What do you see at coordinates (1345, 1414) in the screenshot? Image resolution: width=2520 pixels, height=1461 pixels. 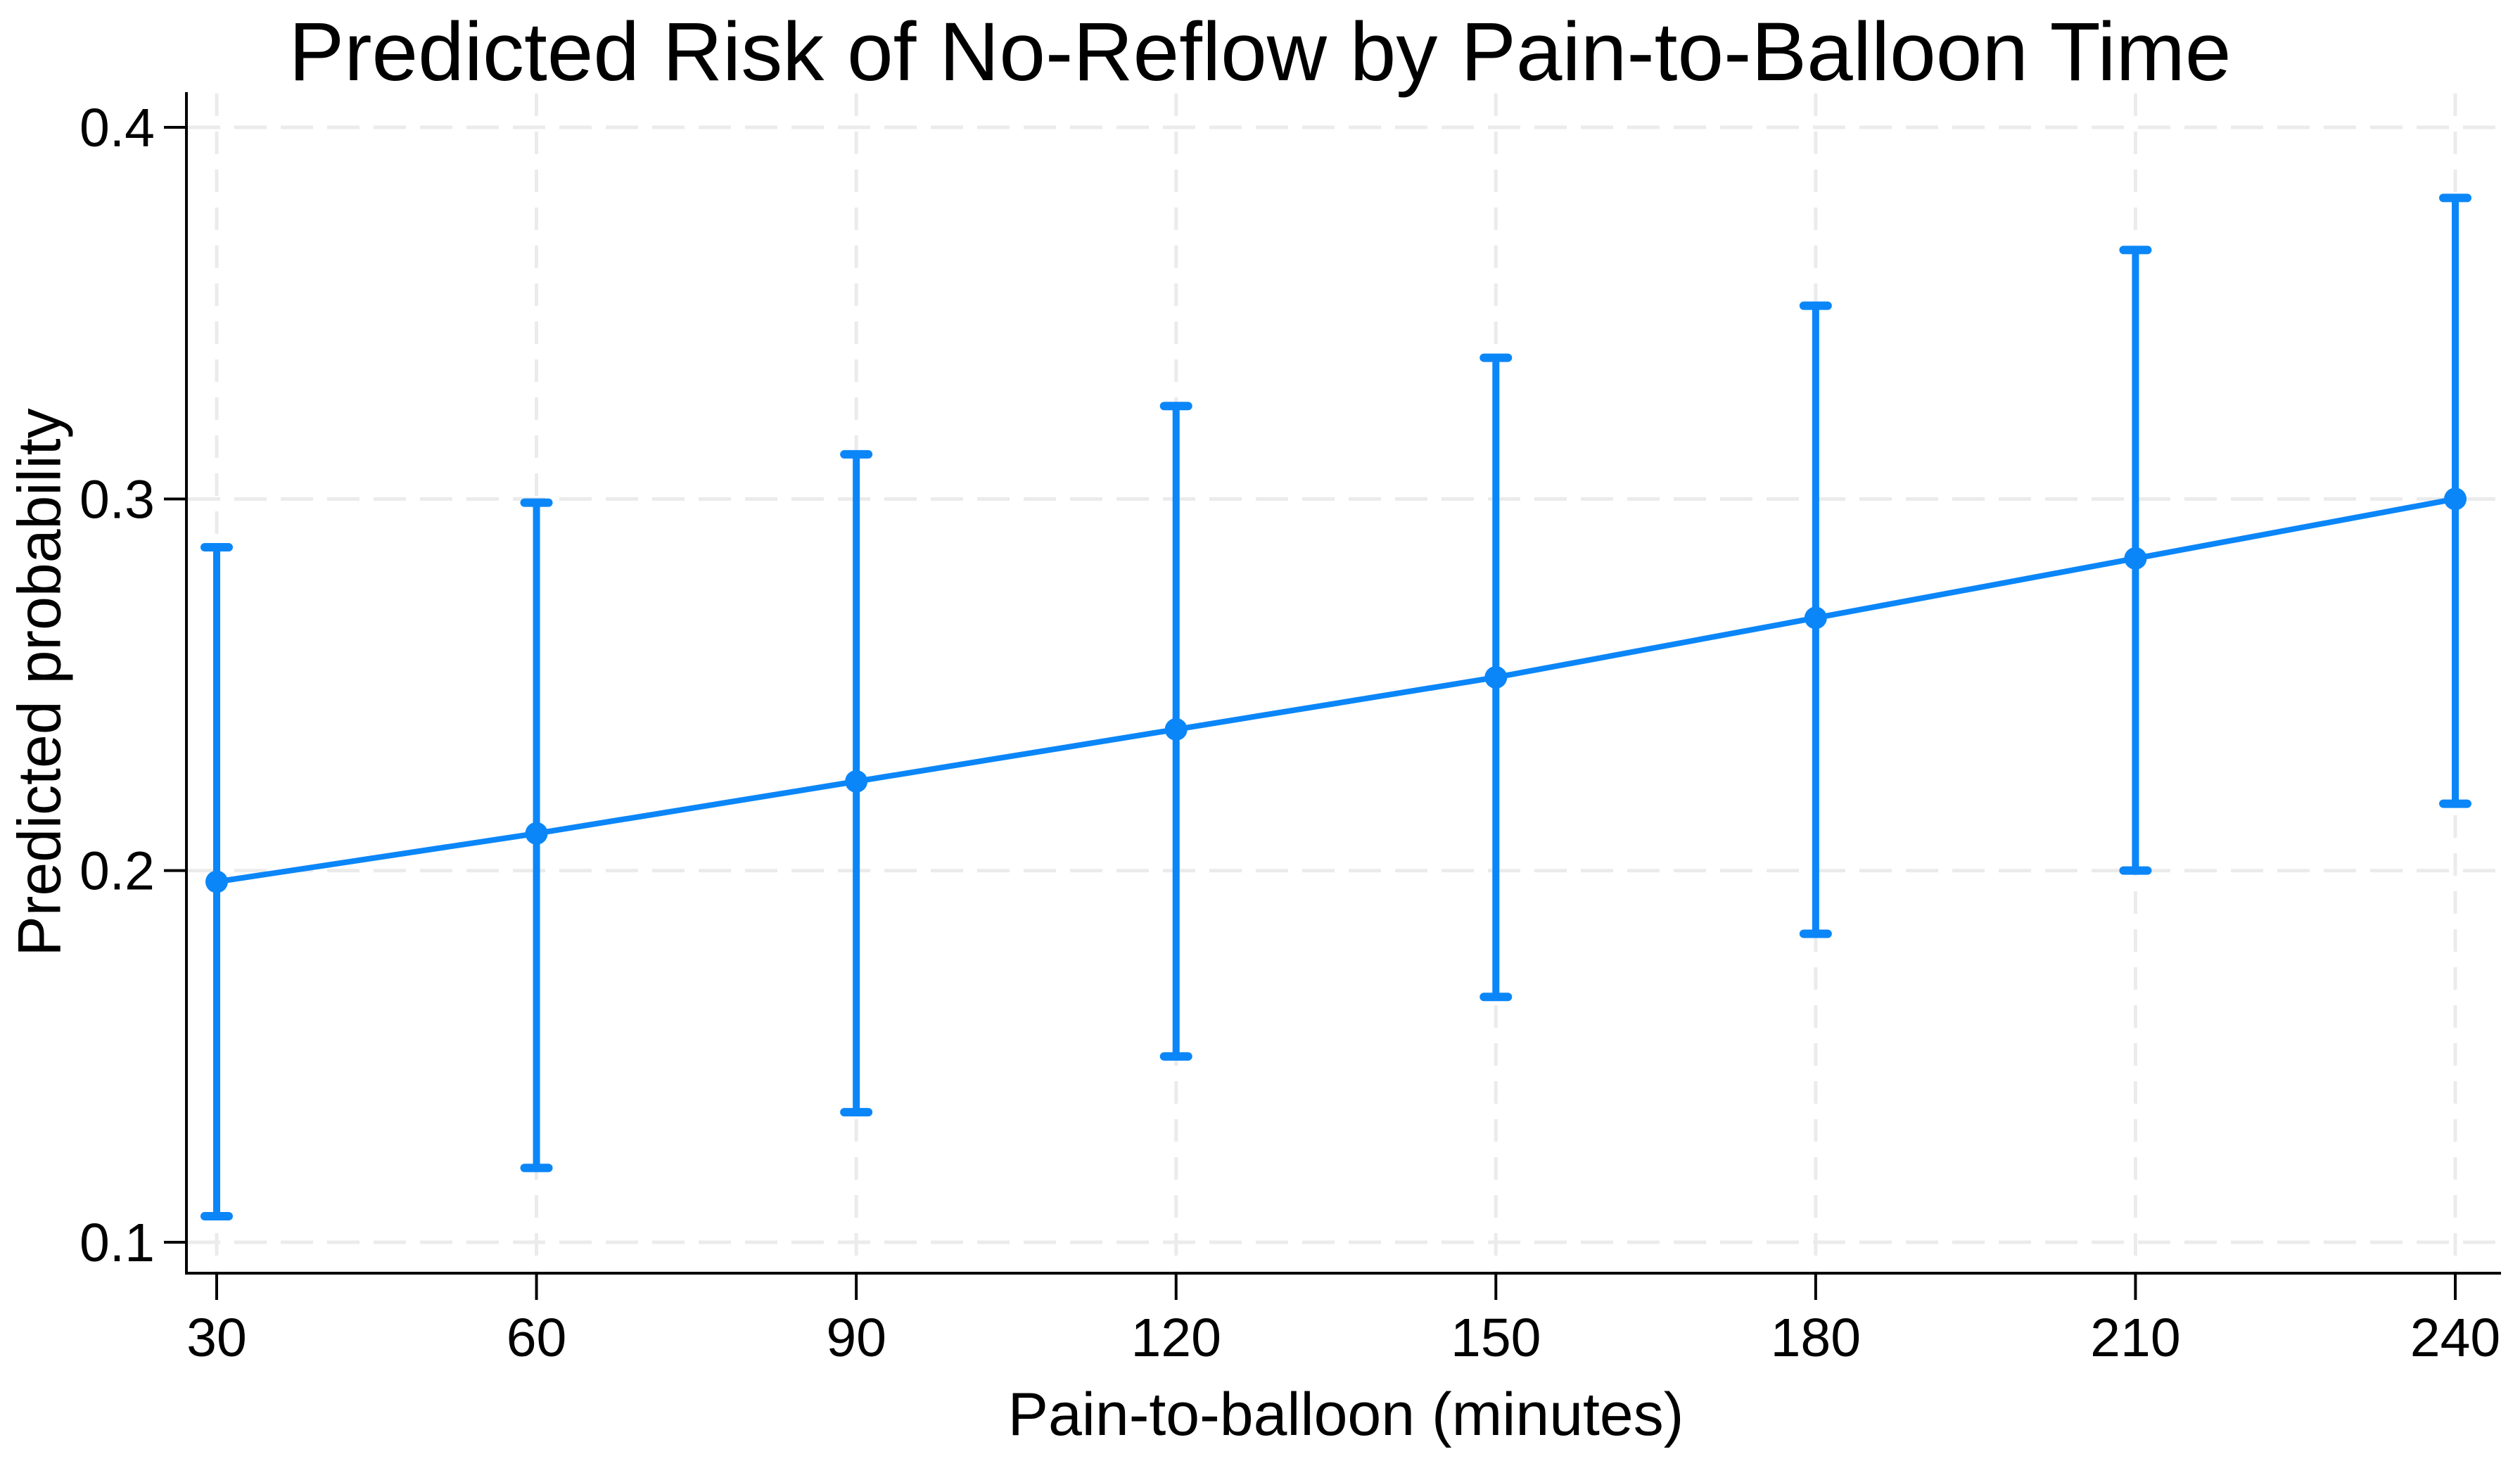 I see `x-axis-label: Pain-to-balloon (minutes)` at bounding box center [1345, 1414].